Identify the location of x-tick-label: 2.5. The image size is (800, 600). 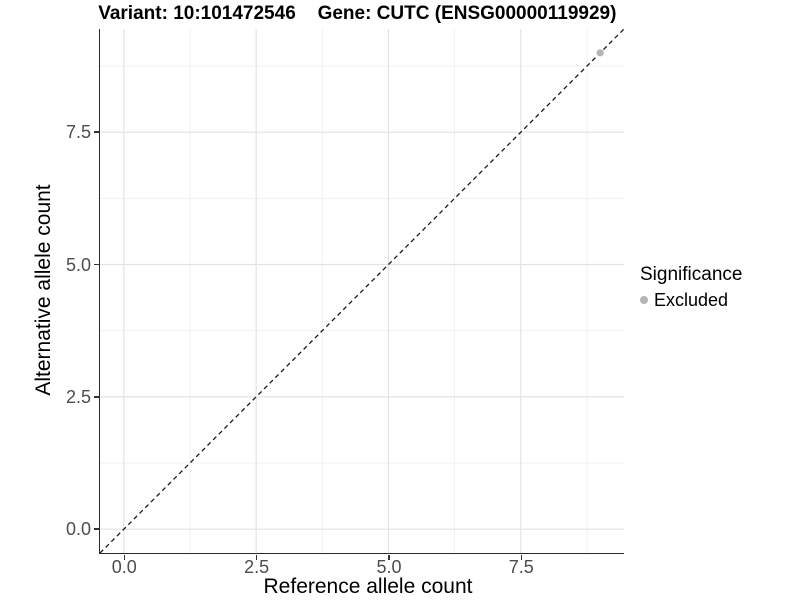
(257, 567).